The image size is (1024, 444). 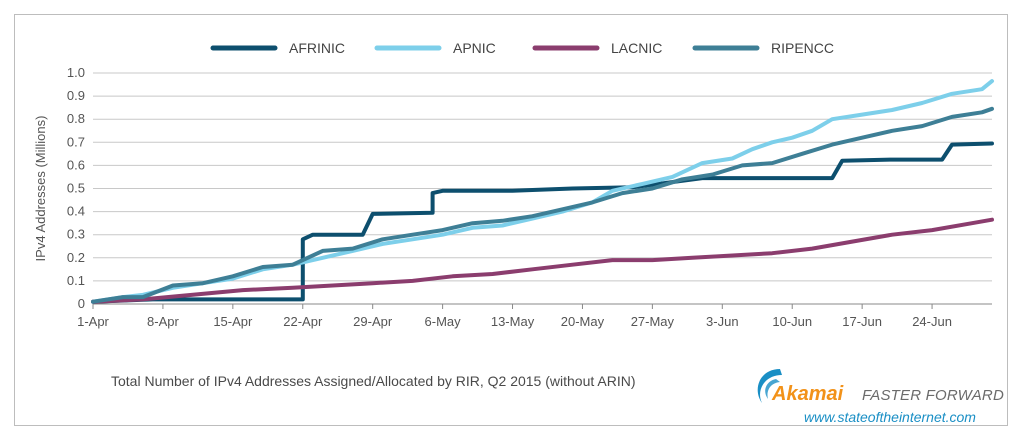 I want to click on y-tick-label: 0.5, so click(x=76, y=188).